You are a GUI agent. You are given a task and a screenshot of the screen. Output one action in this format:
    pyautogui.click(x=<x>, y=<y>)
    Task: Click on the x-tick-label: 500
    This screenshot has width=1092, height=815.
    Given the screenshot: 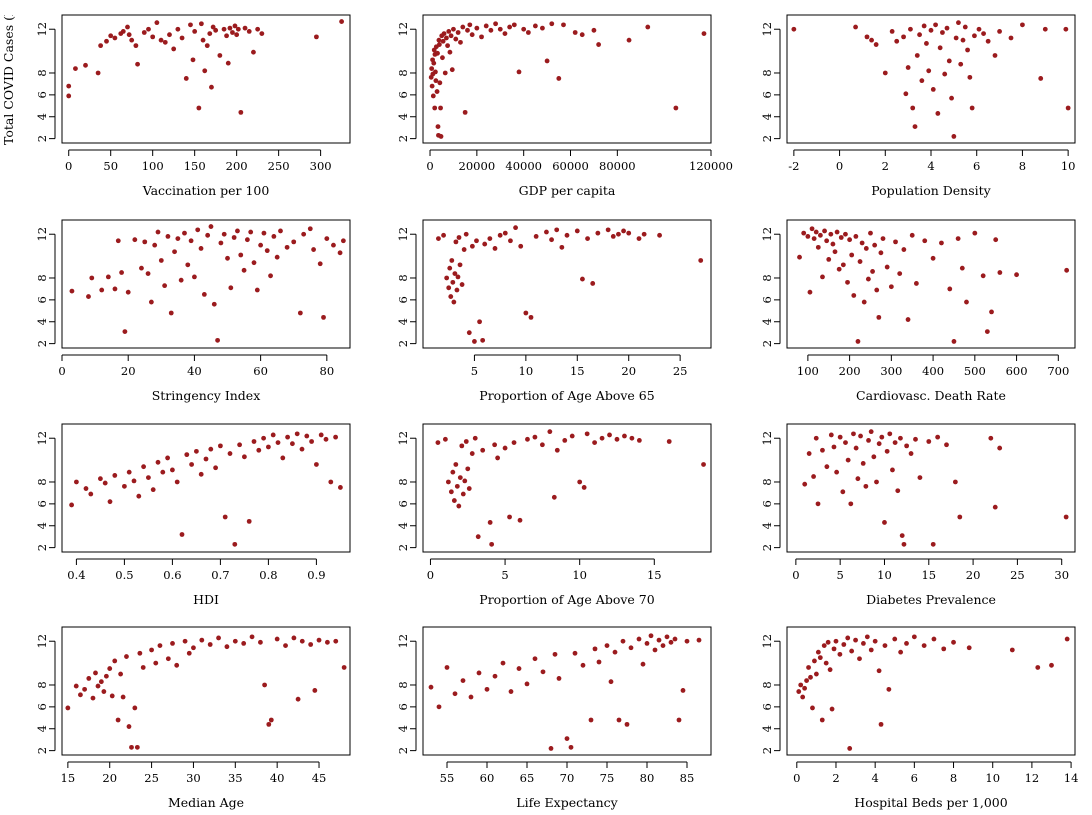 What is the action you would take?
    pyautogui.click(x=975, y=371)
    